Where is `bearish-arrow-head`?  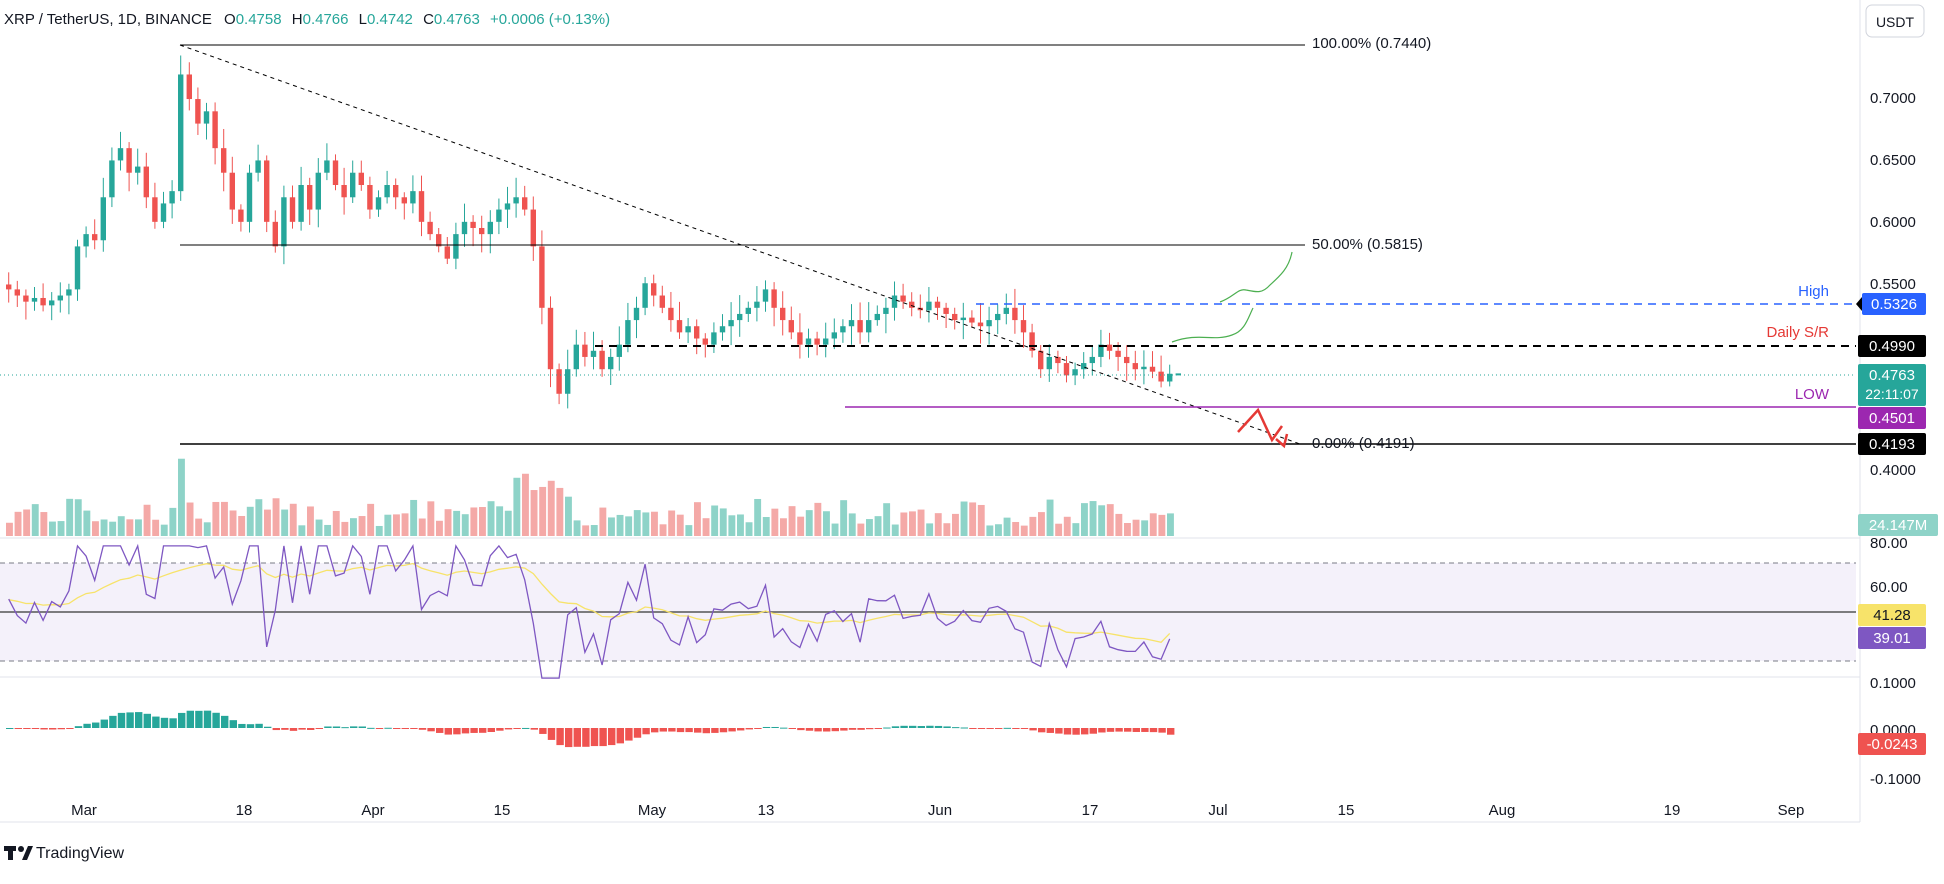 bearish-arrow-head is located at coordinates (1282, 441).